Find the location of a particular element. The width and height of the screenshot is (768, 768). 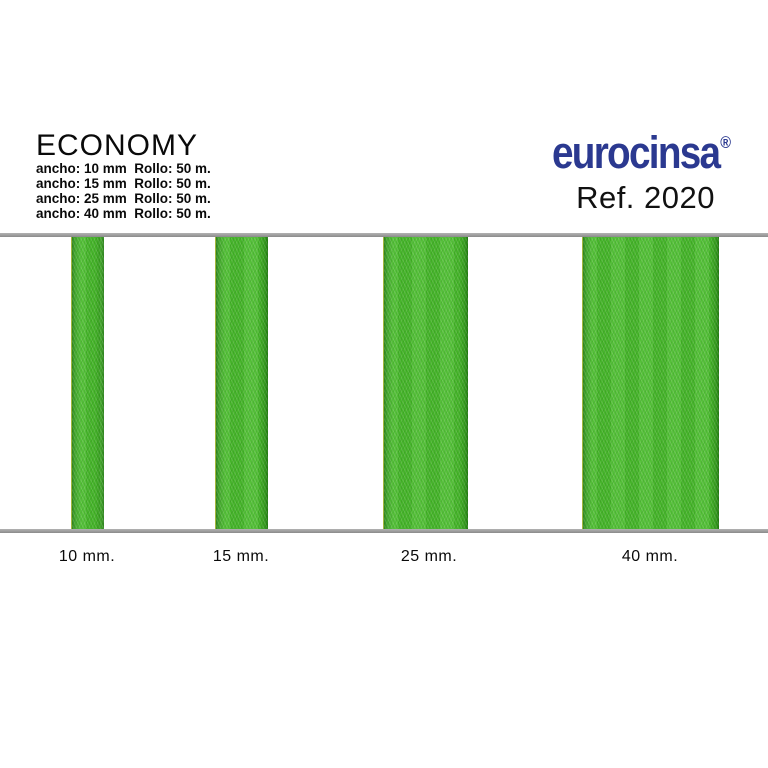

ribbon-width-label-10mm: 10 mm. is located at coordinates (87, 556).